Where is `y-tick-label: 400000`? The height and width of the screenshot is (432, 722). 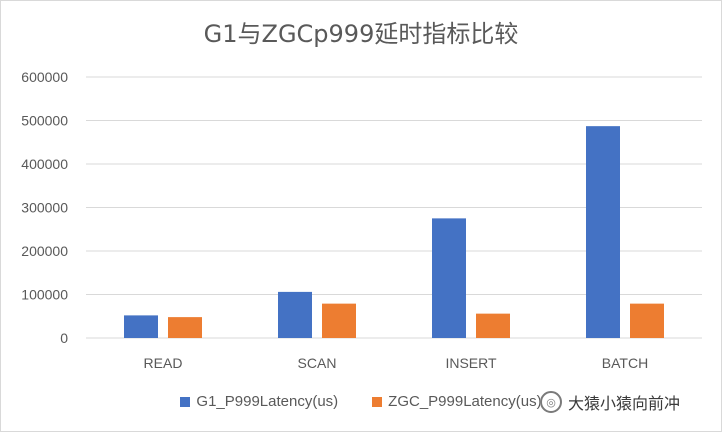
y-tick-label: 400000 is located at coordinates (44, 164).